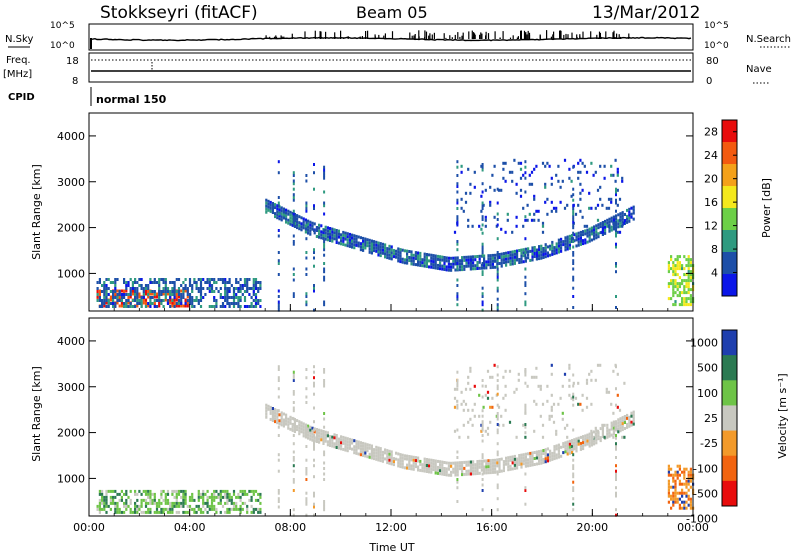 The image size is (800, 554). What do you see at coordinates (711, 418) in the screenshot?
I see `colorbar-tick-label: 25` at bounding box center [711, 418].